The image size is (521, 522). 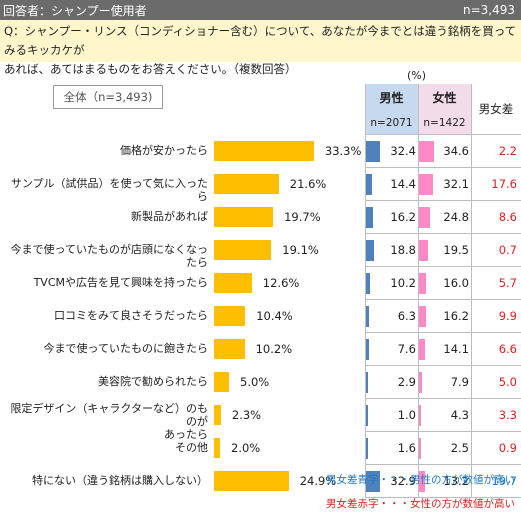 I want to click on male-value: 10.2, so click(x=403, y=282).